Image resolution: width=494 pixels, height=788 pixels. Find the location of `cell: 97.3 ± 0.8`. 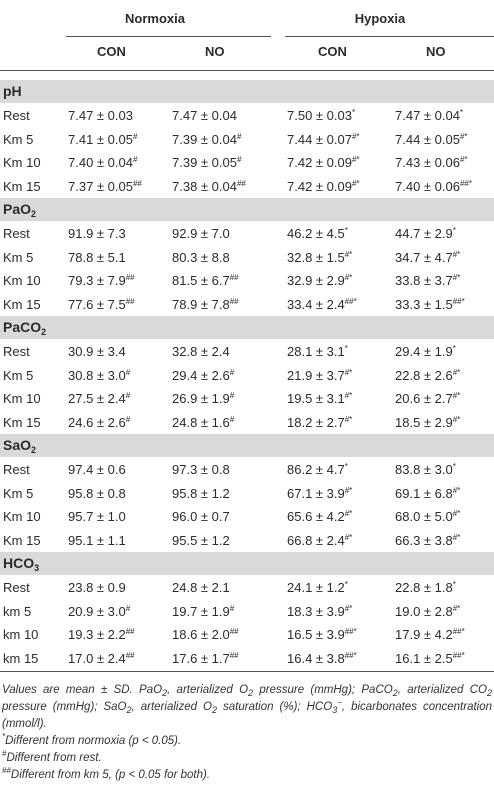

cell: 97.3 ± 0.8 is located at coordinates (201, 469).